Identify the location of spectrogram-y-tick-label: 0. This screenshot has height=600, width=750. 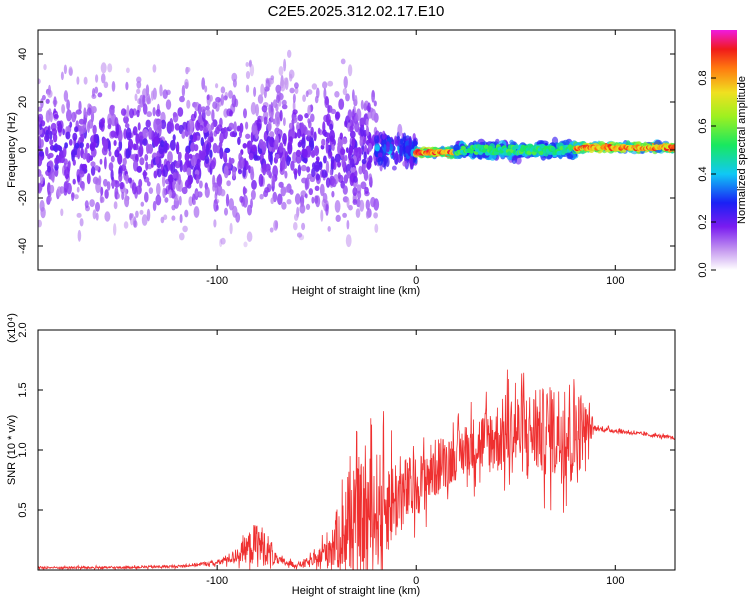
(23, 150).